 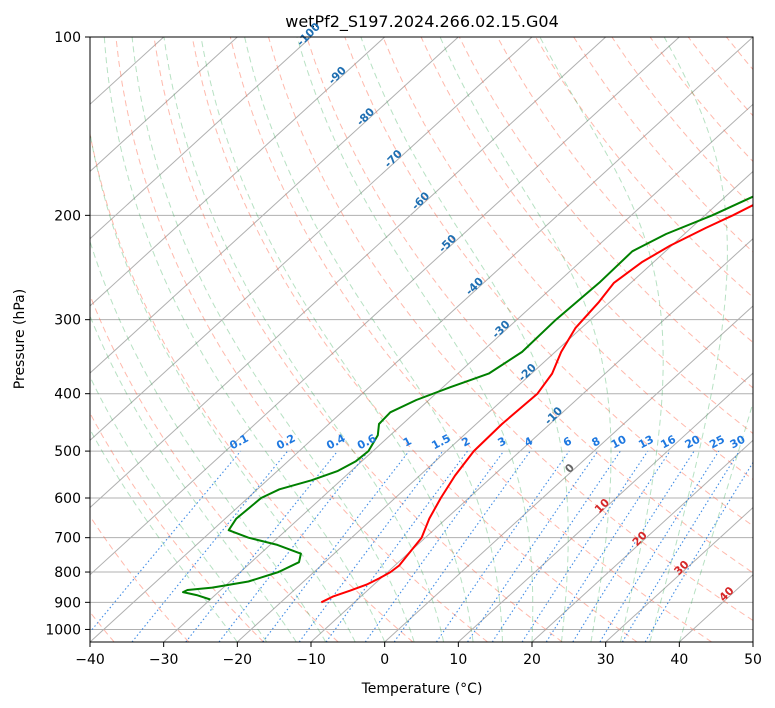 I want to click on mixing-ratio-label: 0.2, so click(x=285, y=442).